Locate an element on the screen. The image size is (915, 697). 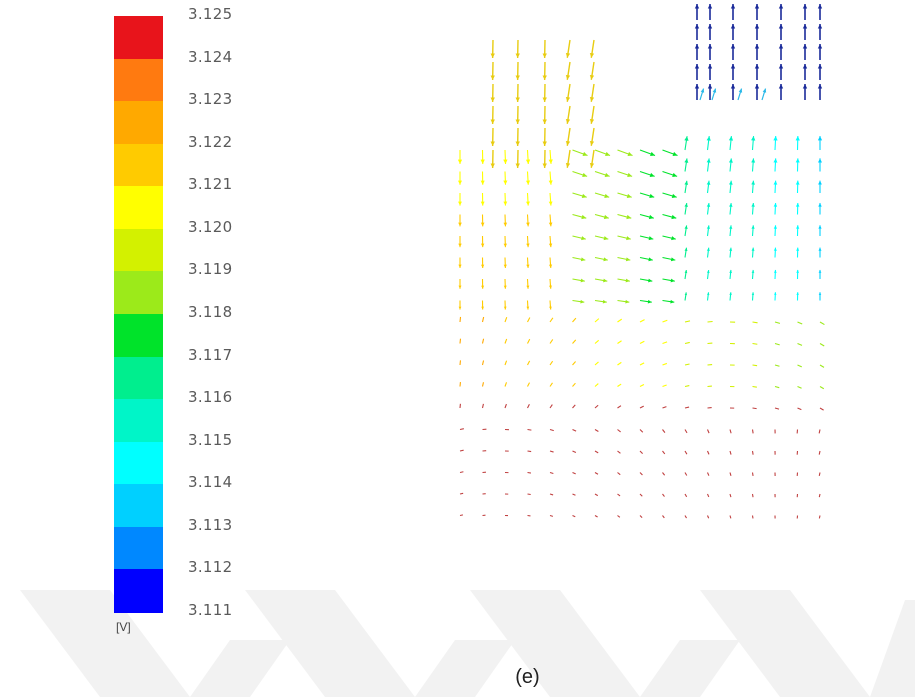
legend-tick-label: 3.114 is located at coordinates (210, 482).